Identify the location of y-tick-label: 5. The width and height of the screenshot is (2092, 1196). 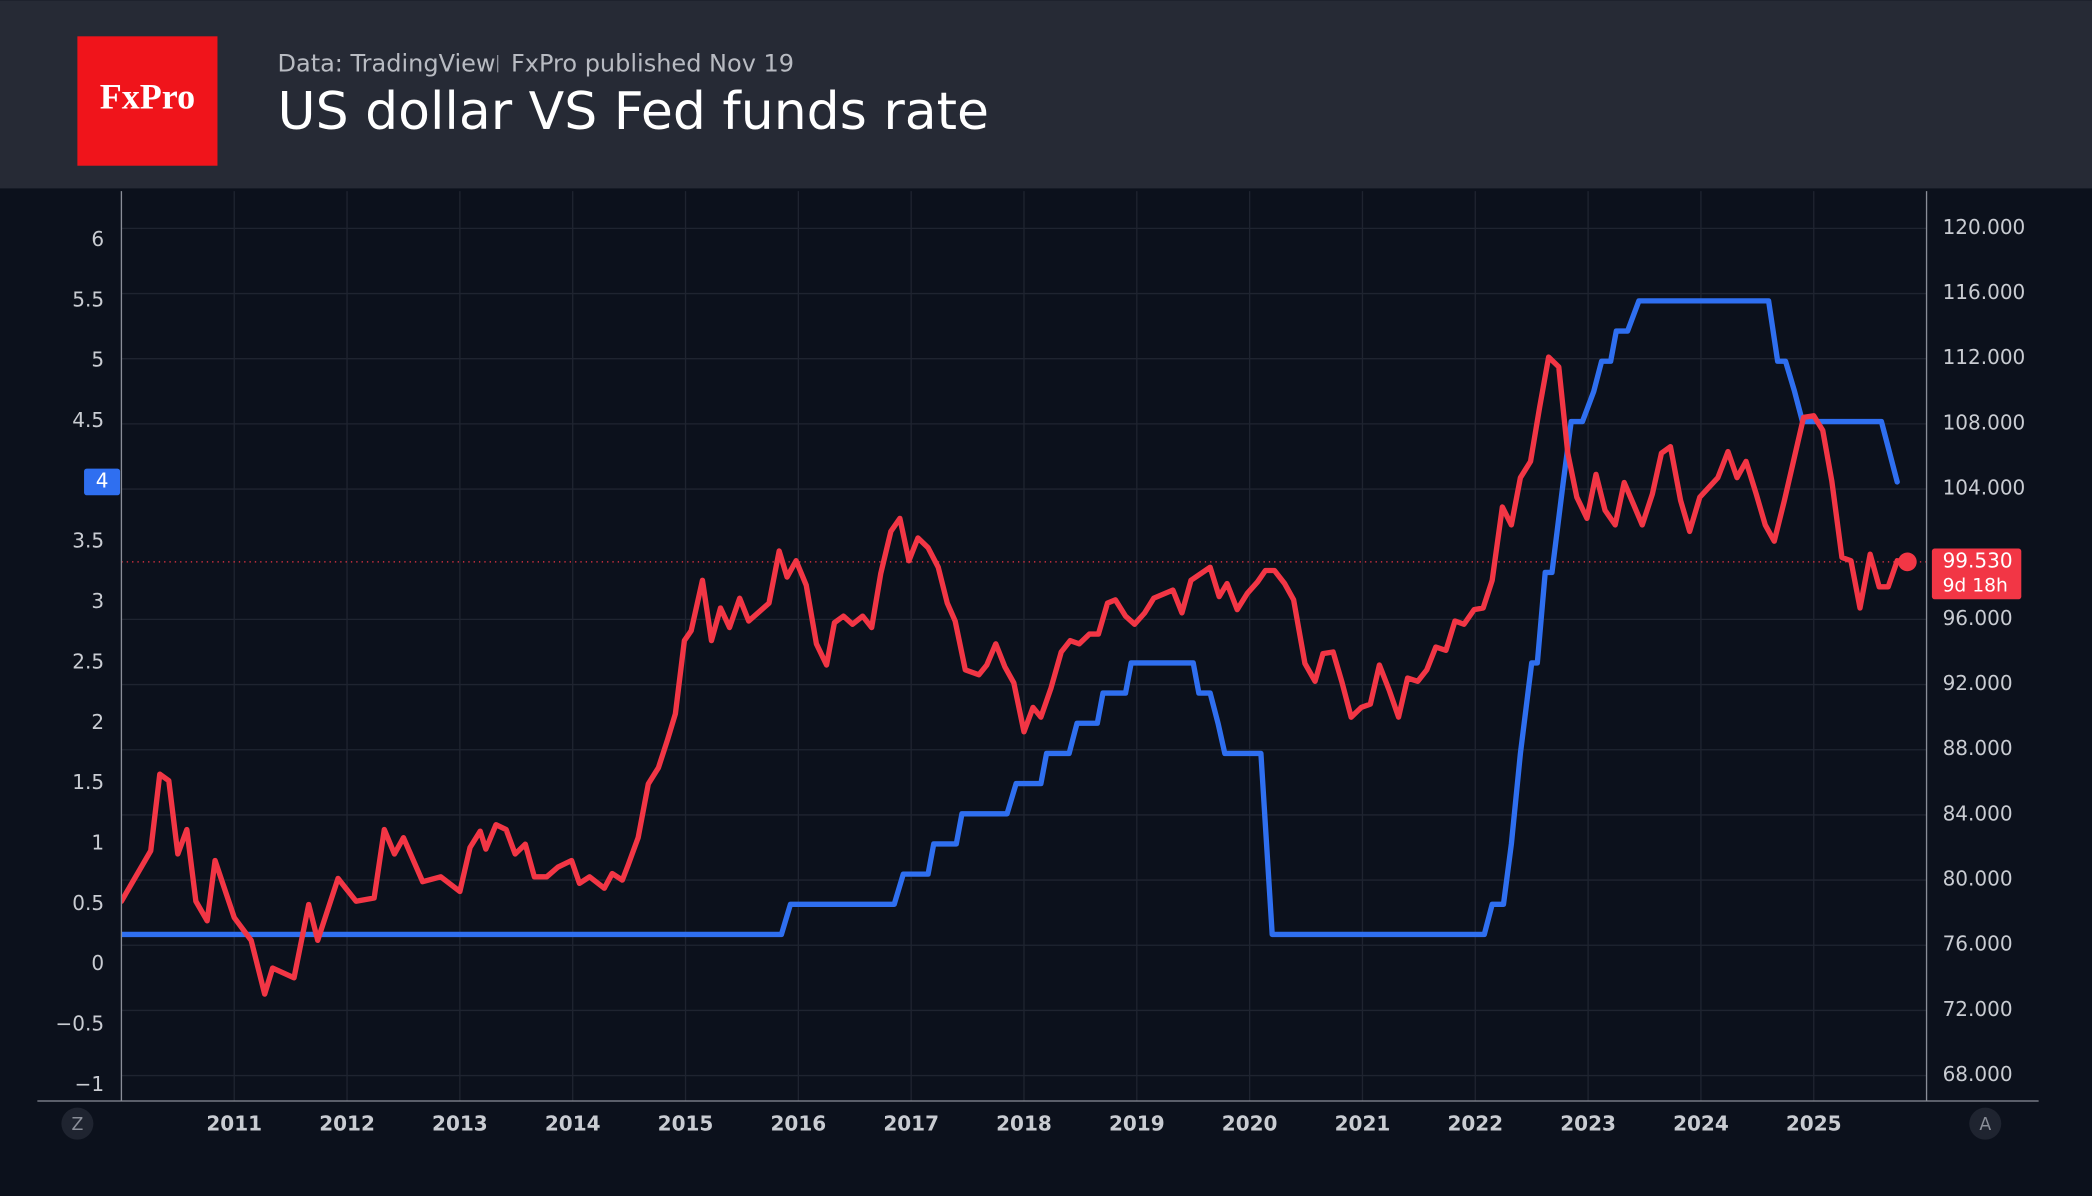
(97, 360).